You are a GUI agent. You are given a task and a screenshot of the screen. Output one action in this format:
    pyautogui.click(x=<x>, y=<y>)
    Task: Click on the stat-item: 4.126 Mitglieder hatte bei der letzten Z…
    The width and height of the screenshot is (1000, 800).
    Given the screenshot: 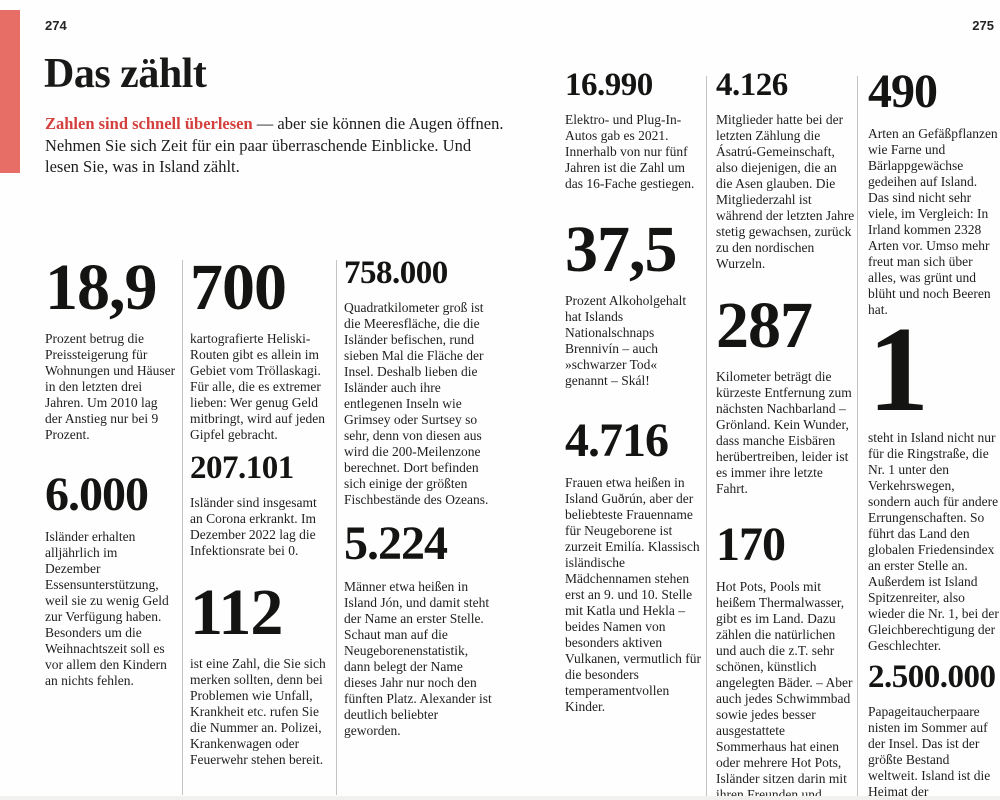 What is the action you would take?
    pyautogui.click(x=786, y=169)
    